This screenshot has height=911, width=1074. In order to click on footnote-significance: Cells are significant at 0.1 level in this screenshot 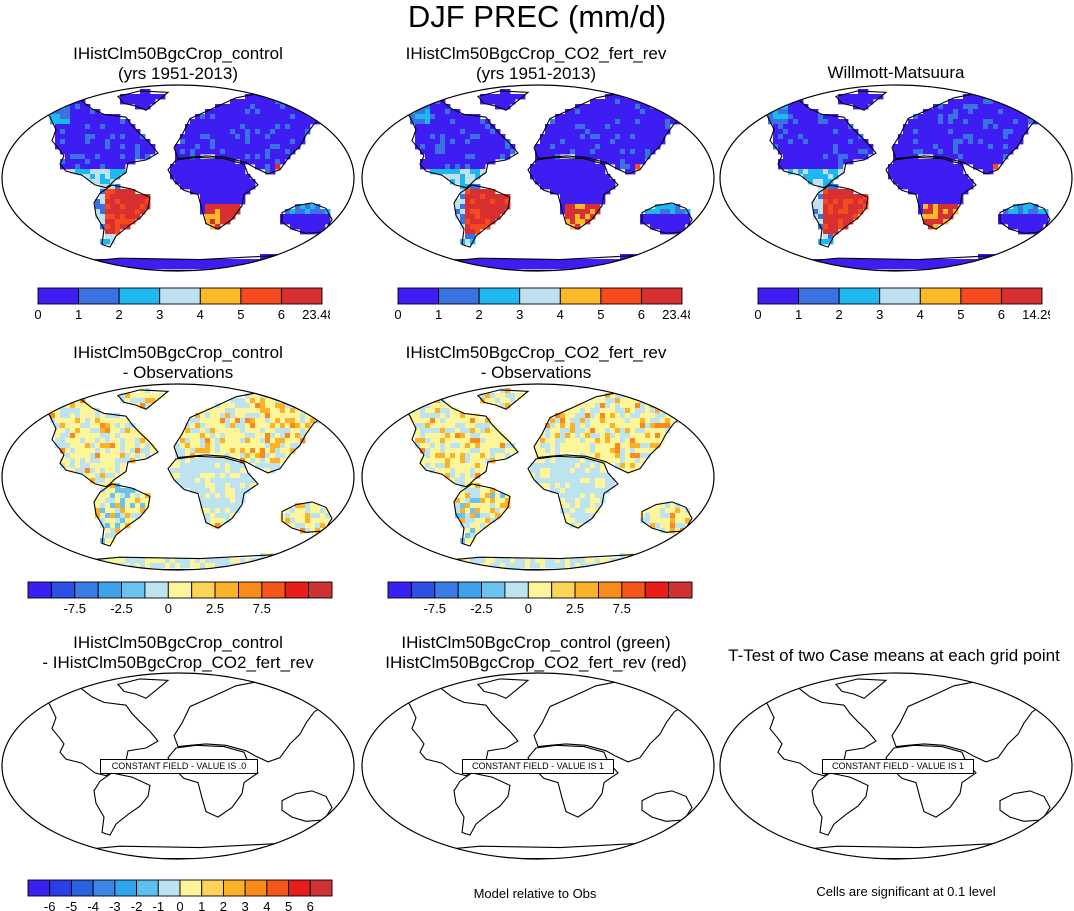, I will do `click(906, 891)`.